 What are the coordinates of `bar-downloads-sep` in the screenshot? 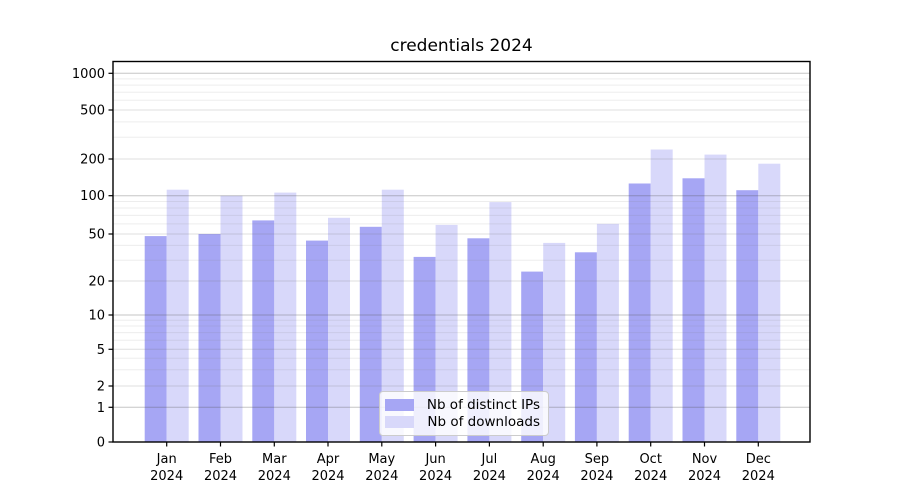 It's located at (607, 332).